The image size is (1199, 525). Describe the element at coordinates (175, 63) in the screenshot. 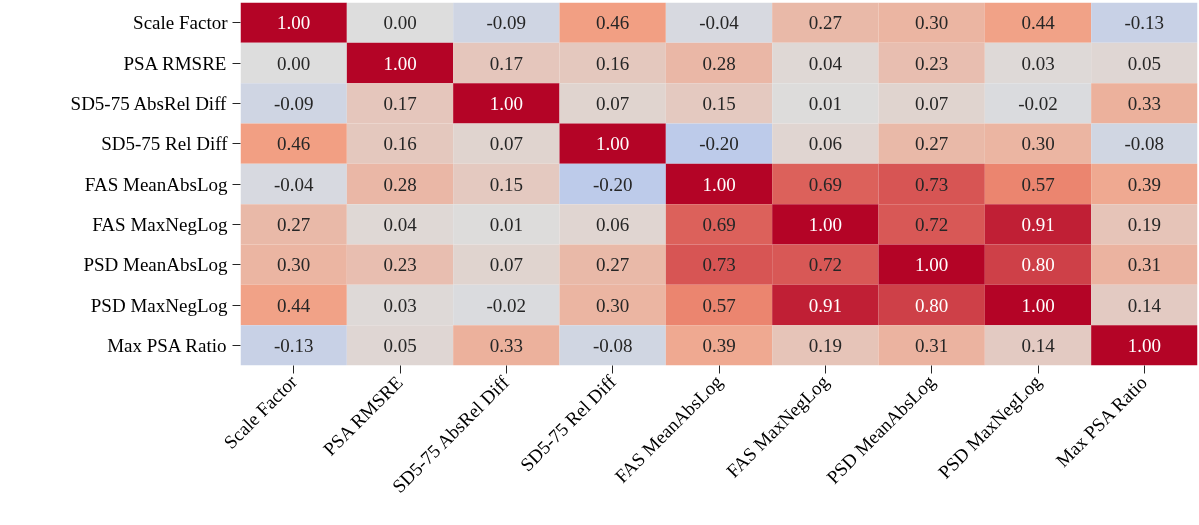

I see `y-tick-label: PSA RMSRE` at that location.